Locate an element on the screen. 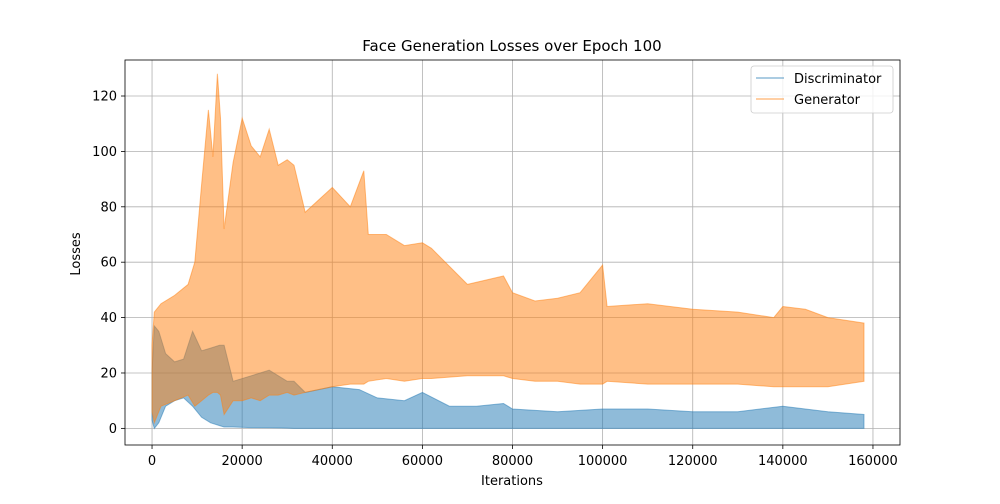  x-axis-label: Iterations is located at coordinates (512, 481).